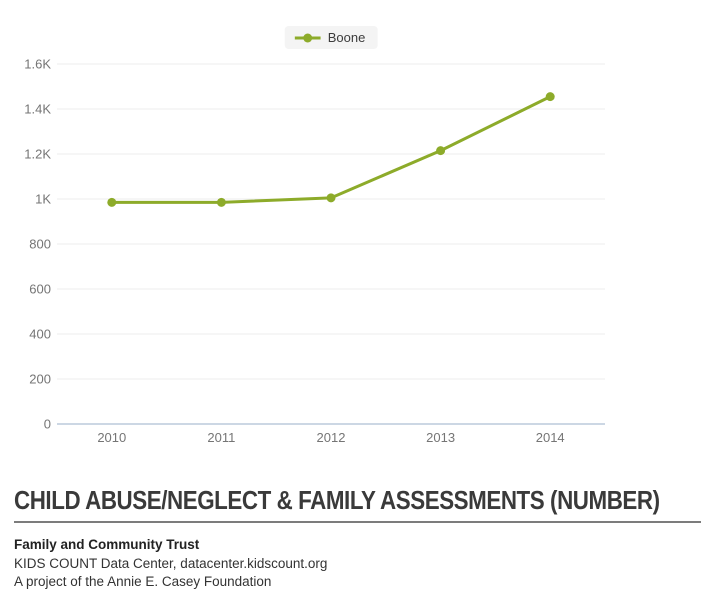 Image resolution: width=715 pixels, height=612 pixels. Describe the element at coordinates (221, 202) in the screenshot. I see `data-point-2011` at that location.